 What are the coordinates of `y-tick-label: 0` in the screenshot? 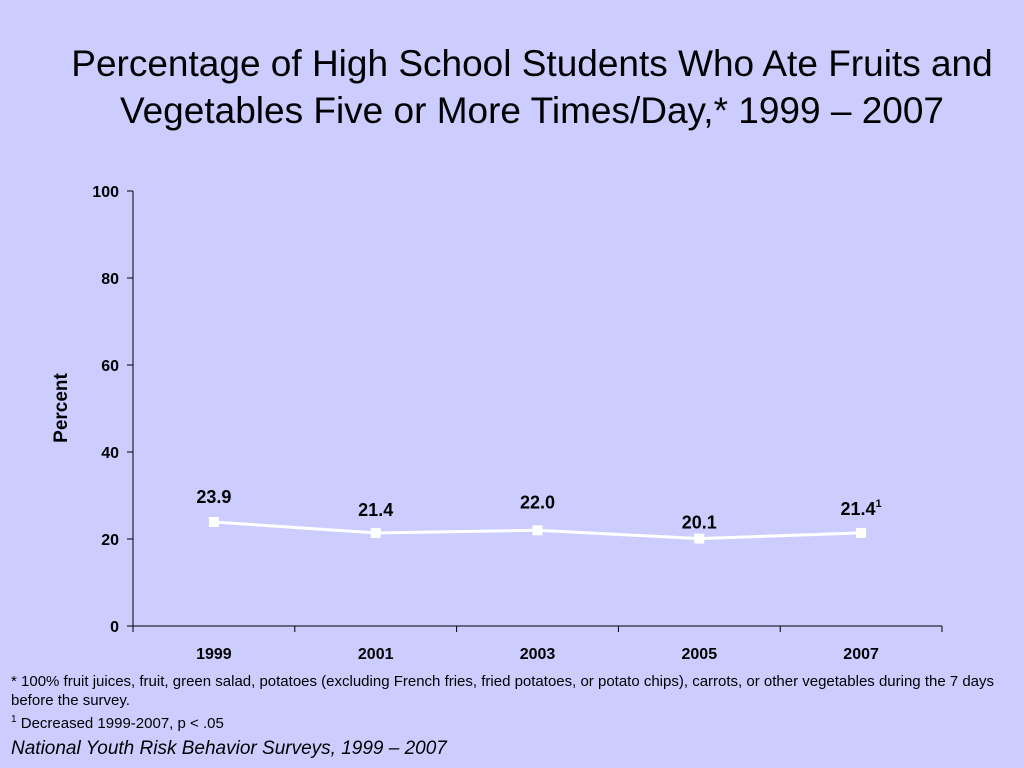 It's located at (114, 627).